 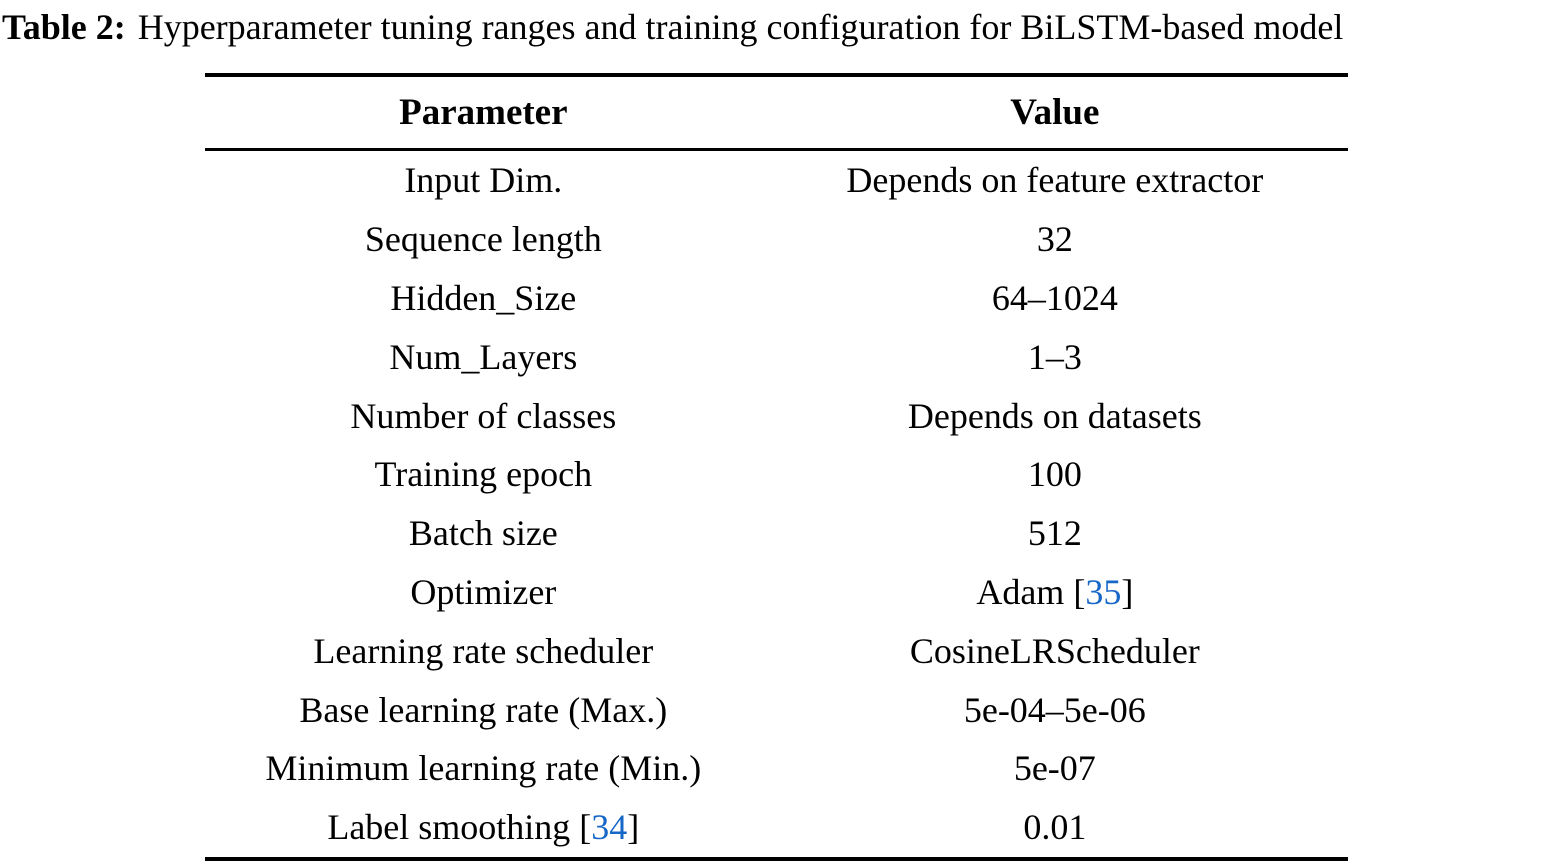 I want to click on value-cell: 0.01, so click(x=1055, y=827).